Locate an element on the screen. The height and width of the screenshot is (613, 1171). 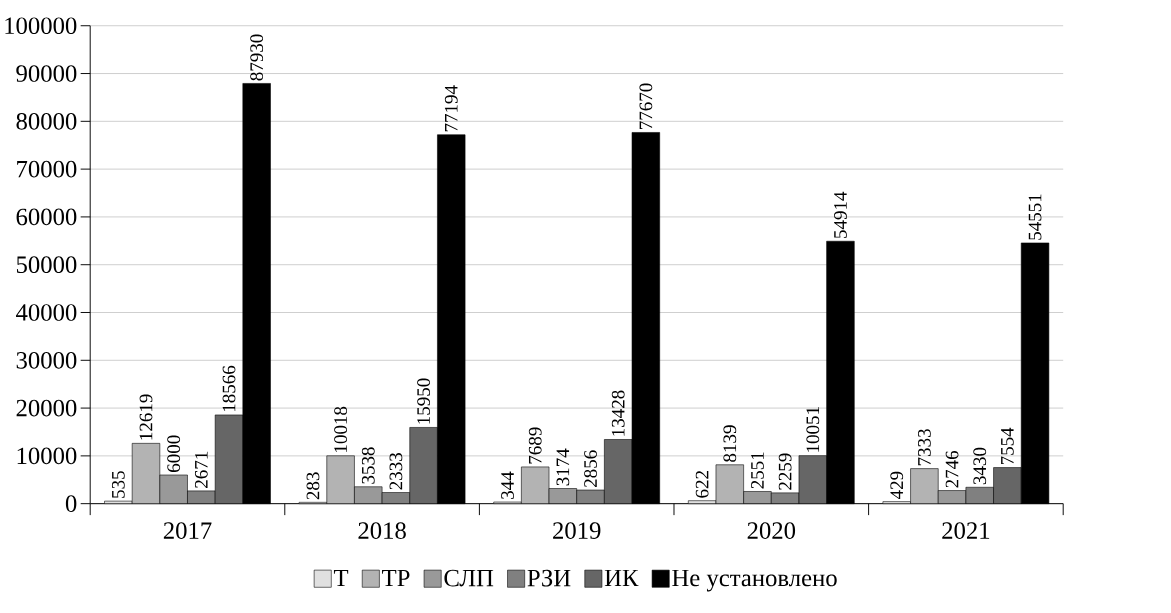
data-label: 7689 is located at coordinates (535, 445).